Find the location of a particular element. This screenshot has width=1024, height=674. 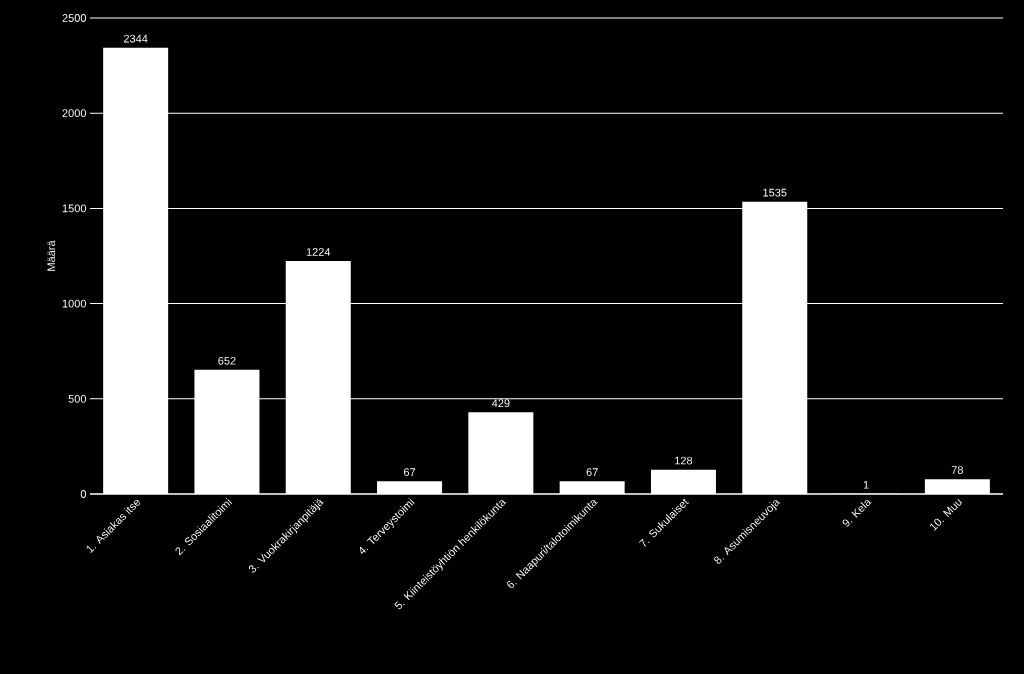

y-tick-label: 500 is located at coordinates (77, 398).